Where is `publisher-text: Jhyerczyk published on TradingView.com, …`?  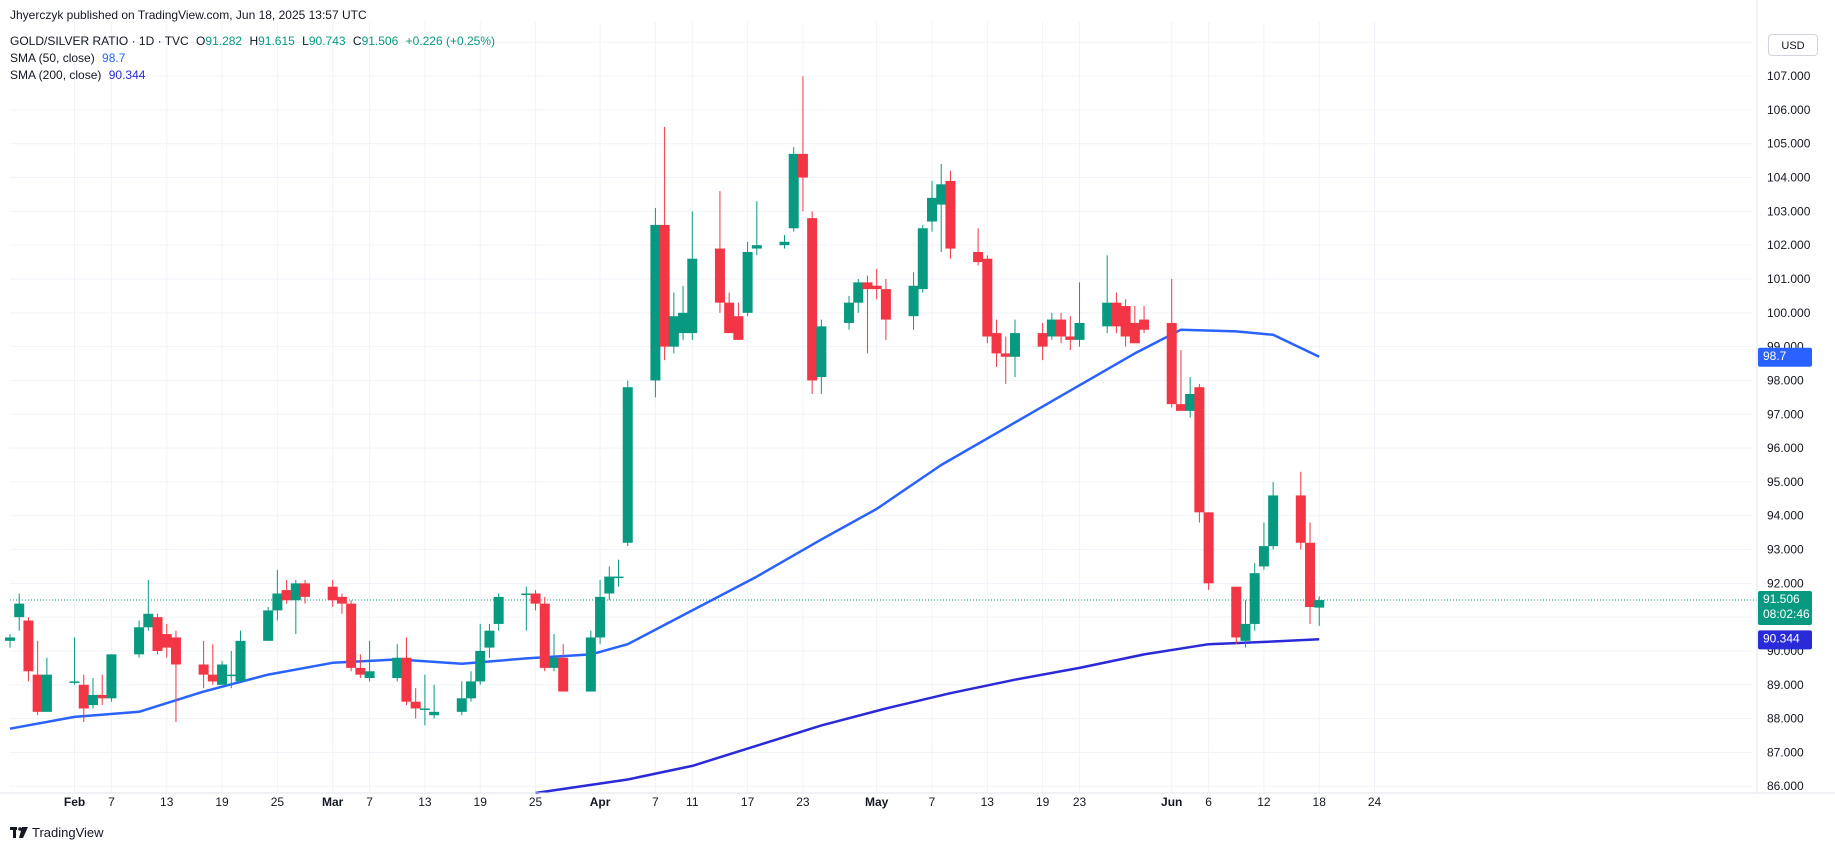 publisher-text: Jhyerczyk published on TradingView.com, … is located at coordinates (188, 15).